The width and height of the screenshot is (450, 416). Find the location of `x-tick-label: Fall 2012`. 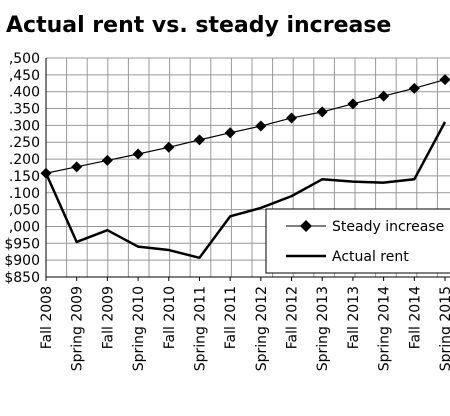

x-tick-label: Fall 2012 is located at coordinates (293, 317).